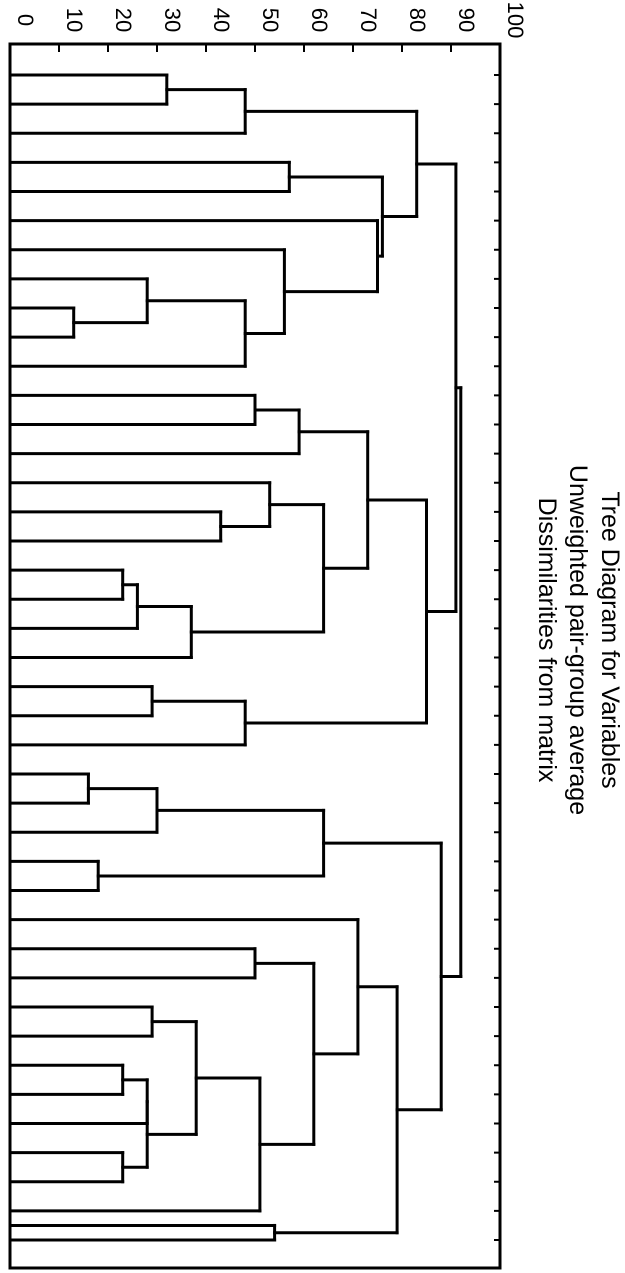  What do you see at coordinates (123, 20) in the screenshot?
I see `axis-tick-label: 20` at bounding box center [123, 20].